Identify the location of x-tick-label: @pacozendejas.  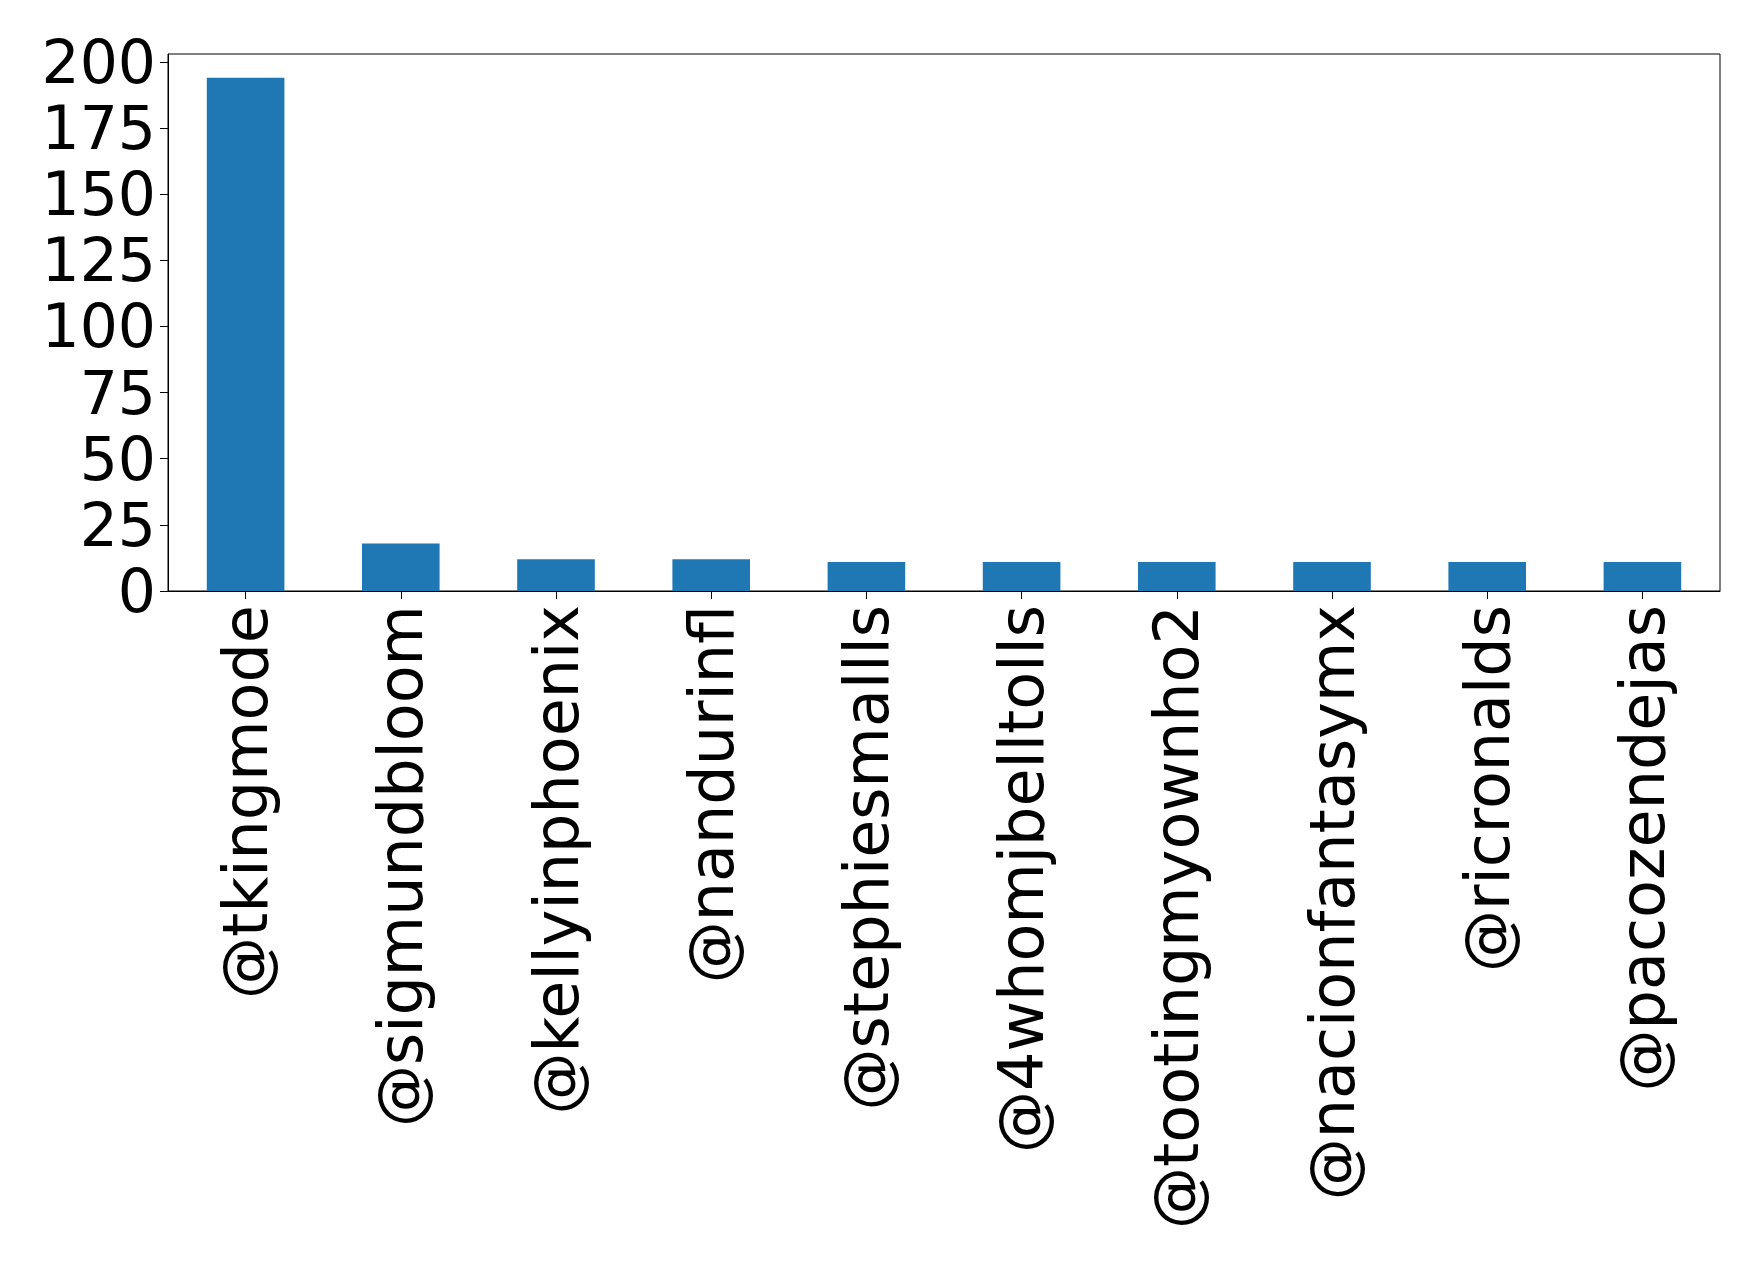
(1642, 848).